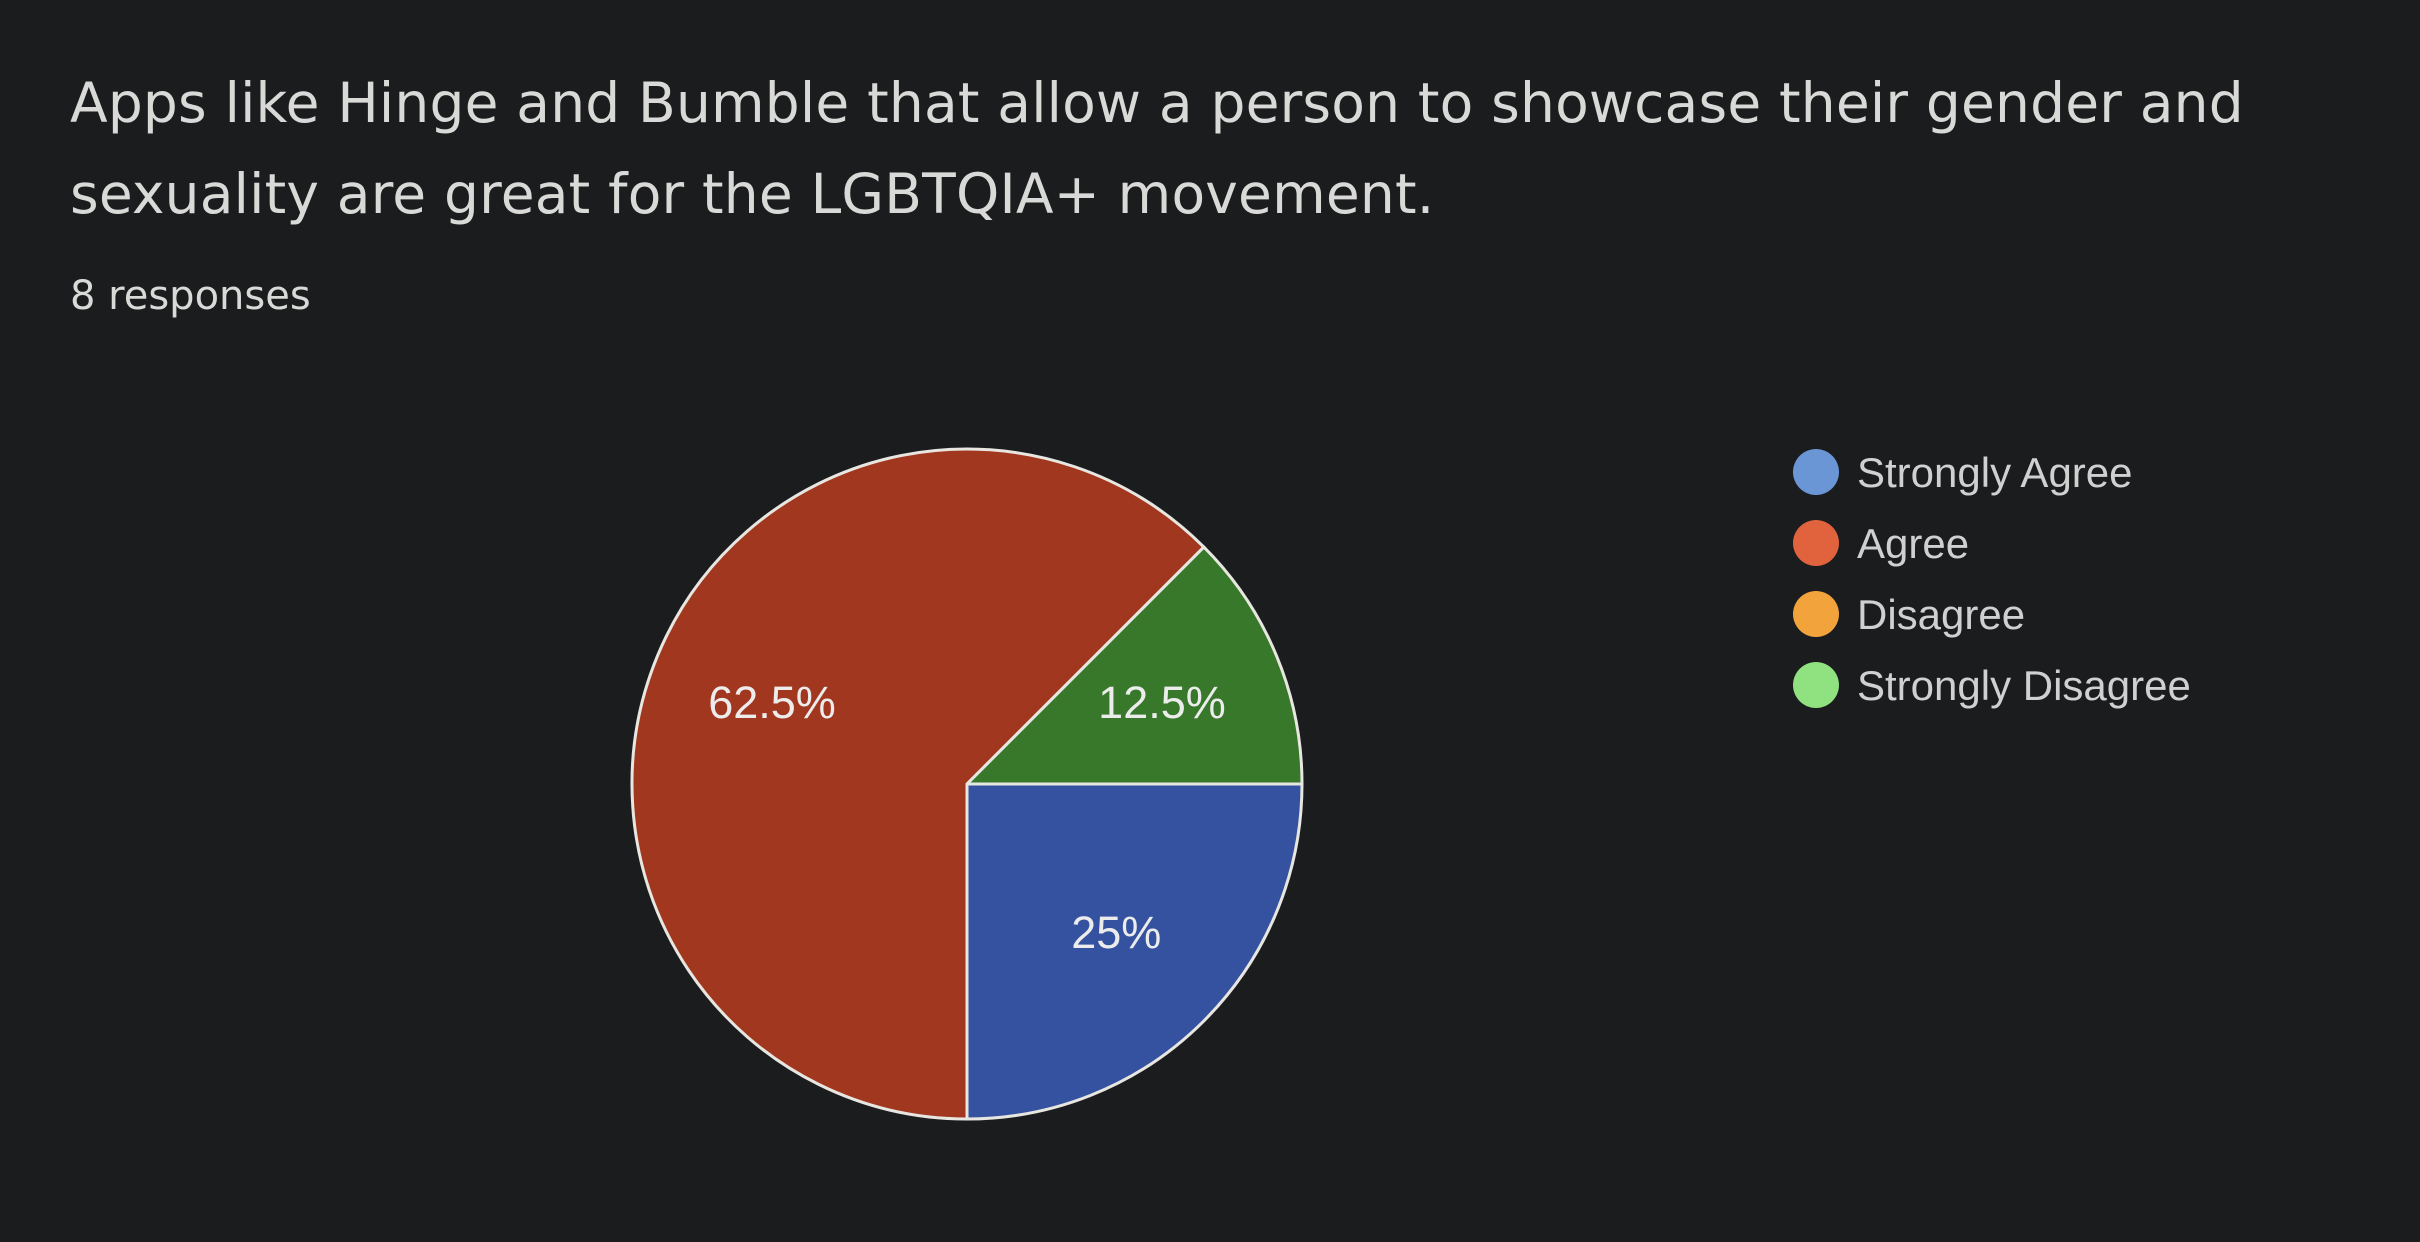  What do you see at coordinates (1116, 932) in the screenshot?
I see `slice-label-strongly-agree: 25%` at bounding box center [1116, 932].